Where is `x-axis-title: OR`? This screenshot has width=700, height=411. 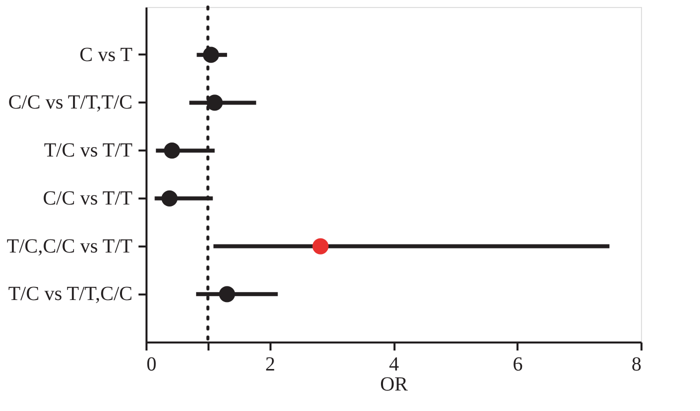 x-axis-title: OR is located at coordinates (394, 385).